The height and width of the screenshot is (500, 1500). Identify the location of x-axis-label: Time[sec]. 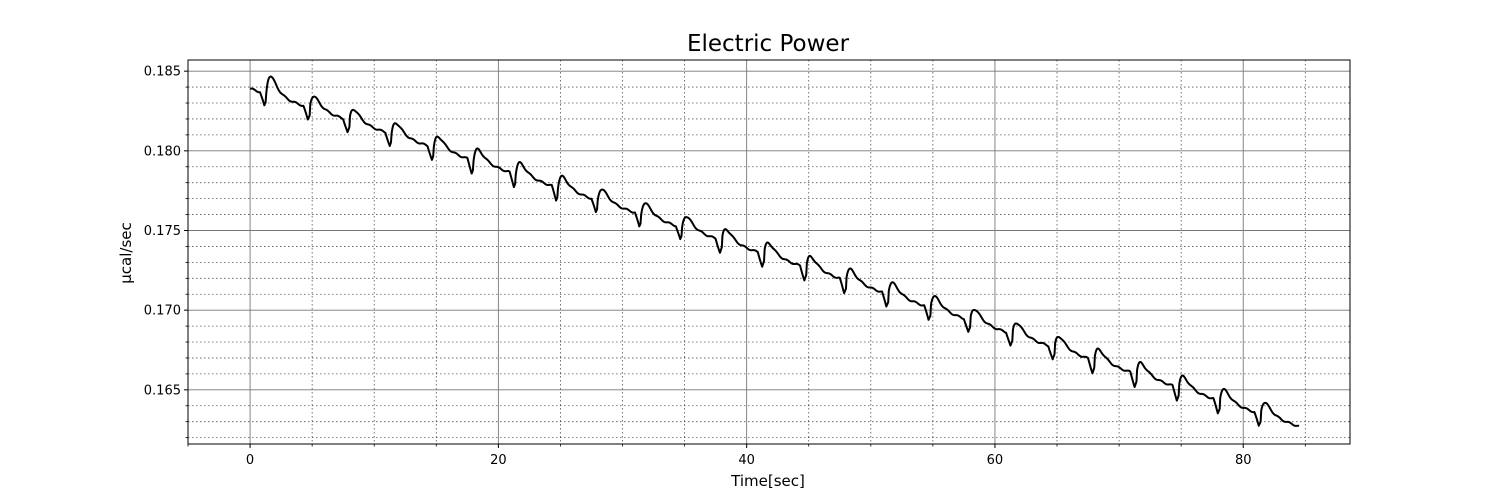
(767, 481).